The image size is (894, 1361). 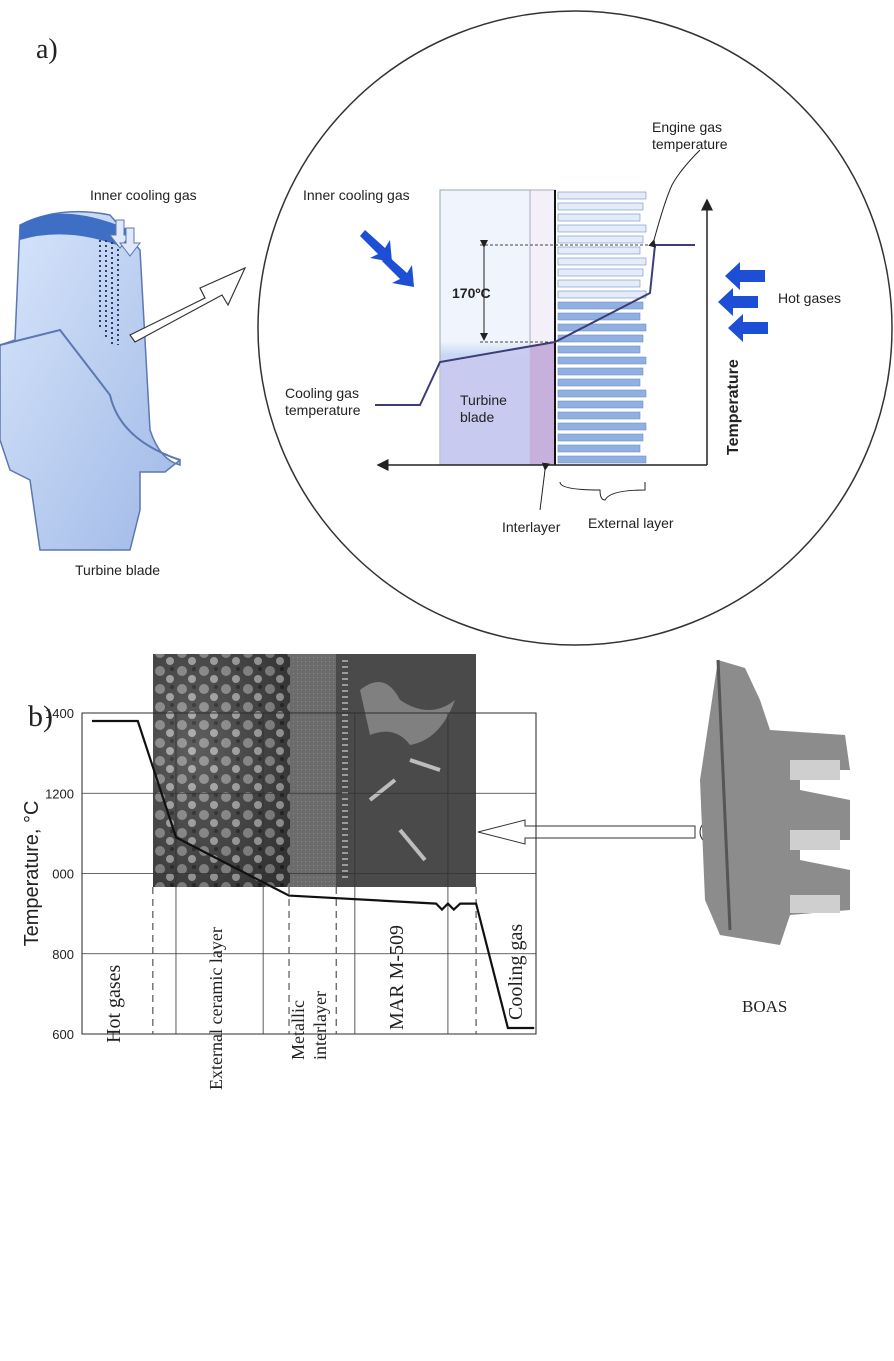 I want to click on callout-label: Inner cooling gas, so click(x=143, y=195).